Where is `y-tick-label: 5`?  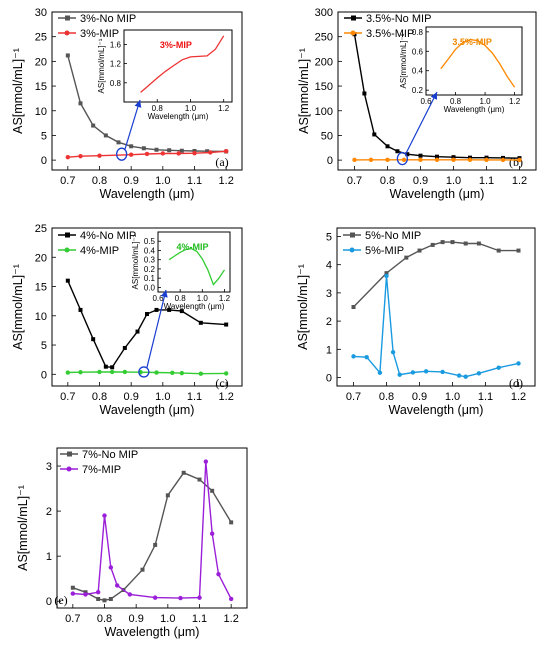 y-tick-label: 5 is located at coordinates (44, 136).